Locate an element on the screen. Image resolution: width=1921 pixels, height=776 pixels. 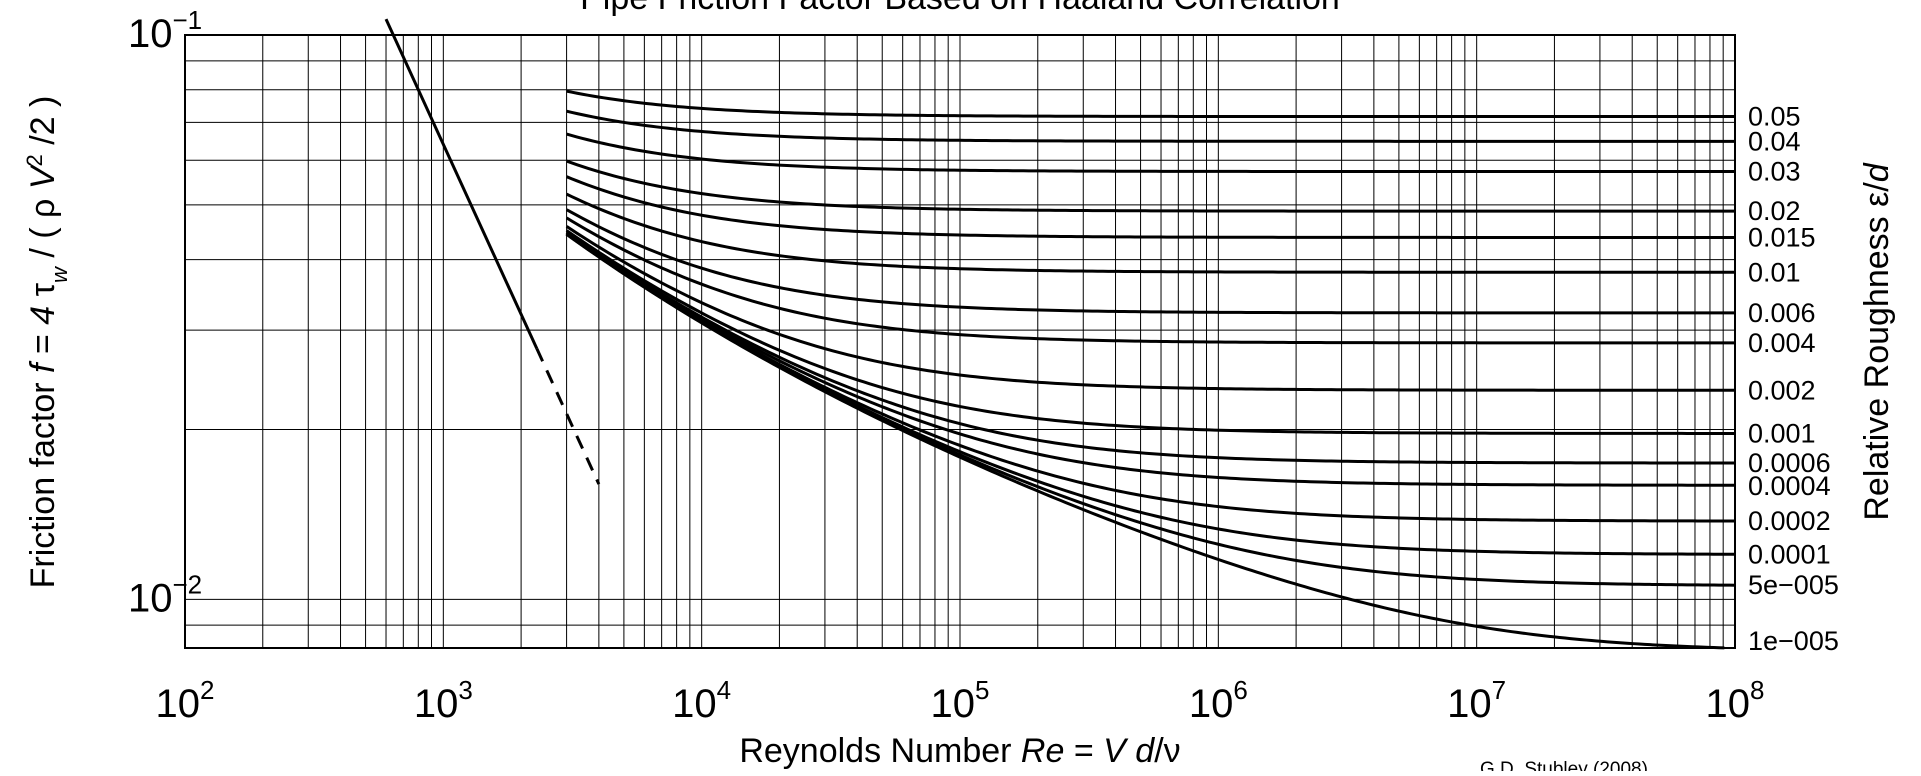
x-axis-label-eq: = is located at coordinates (1083, 751).